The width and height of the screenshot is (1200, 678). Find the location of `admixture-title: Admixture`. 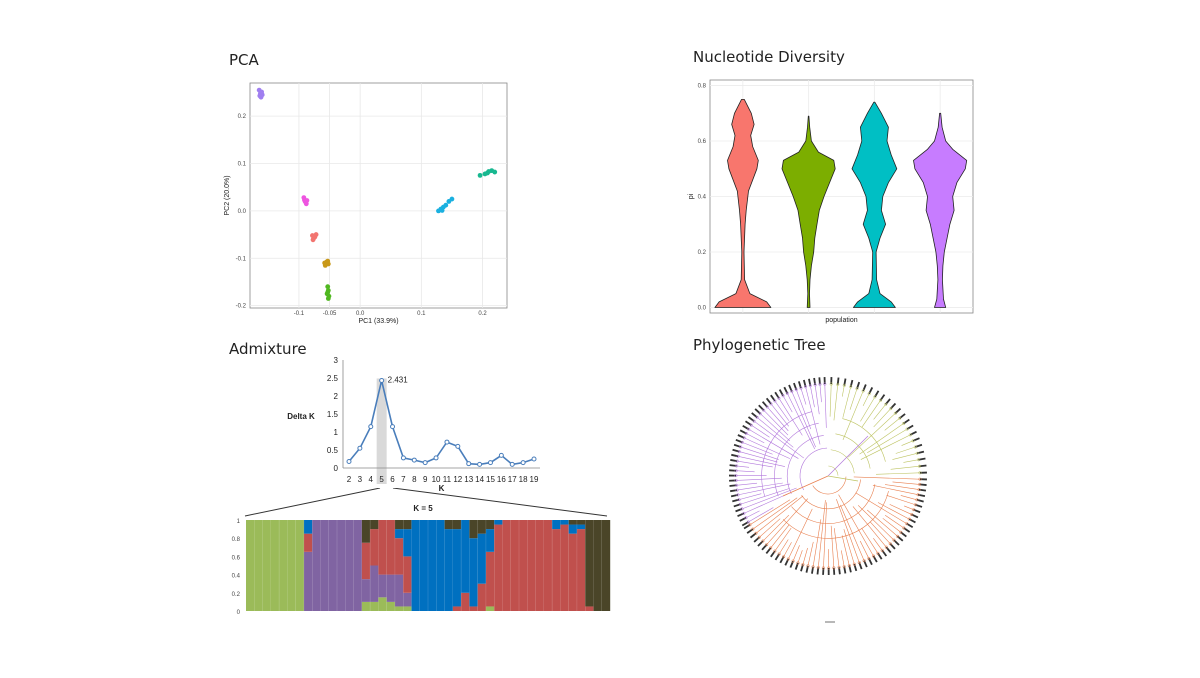

admixture-title: Admixture is located at coordinates (268, 349).